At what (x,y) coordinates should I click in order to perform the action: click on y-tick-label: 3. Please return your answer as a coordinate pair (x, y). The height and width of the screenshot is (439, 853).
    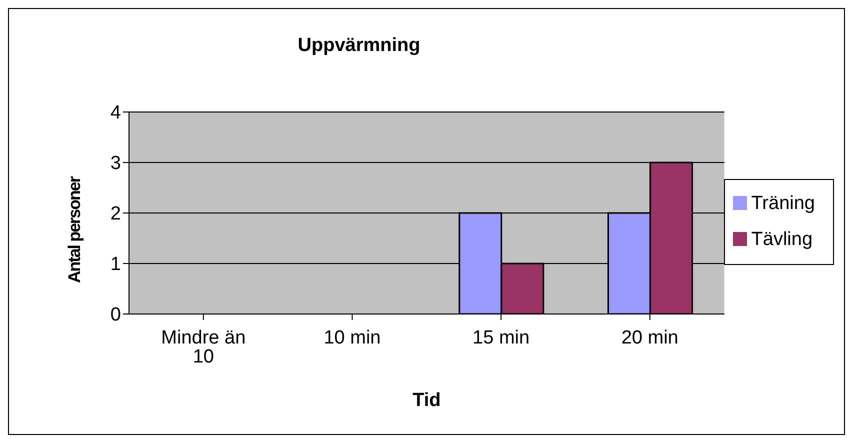
    Looking at the image, I should click on (115, 163).